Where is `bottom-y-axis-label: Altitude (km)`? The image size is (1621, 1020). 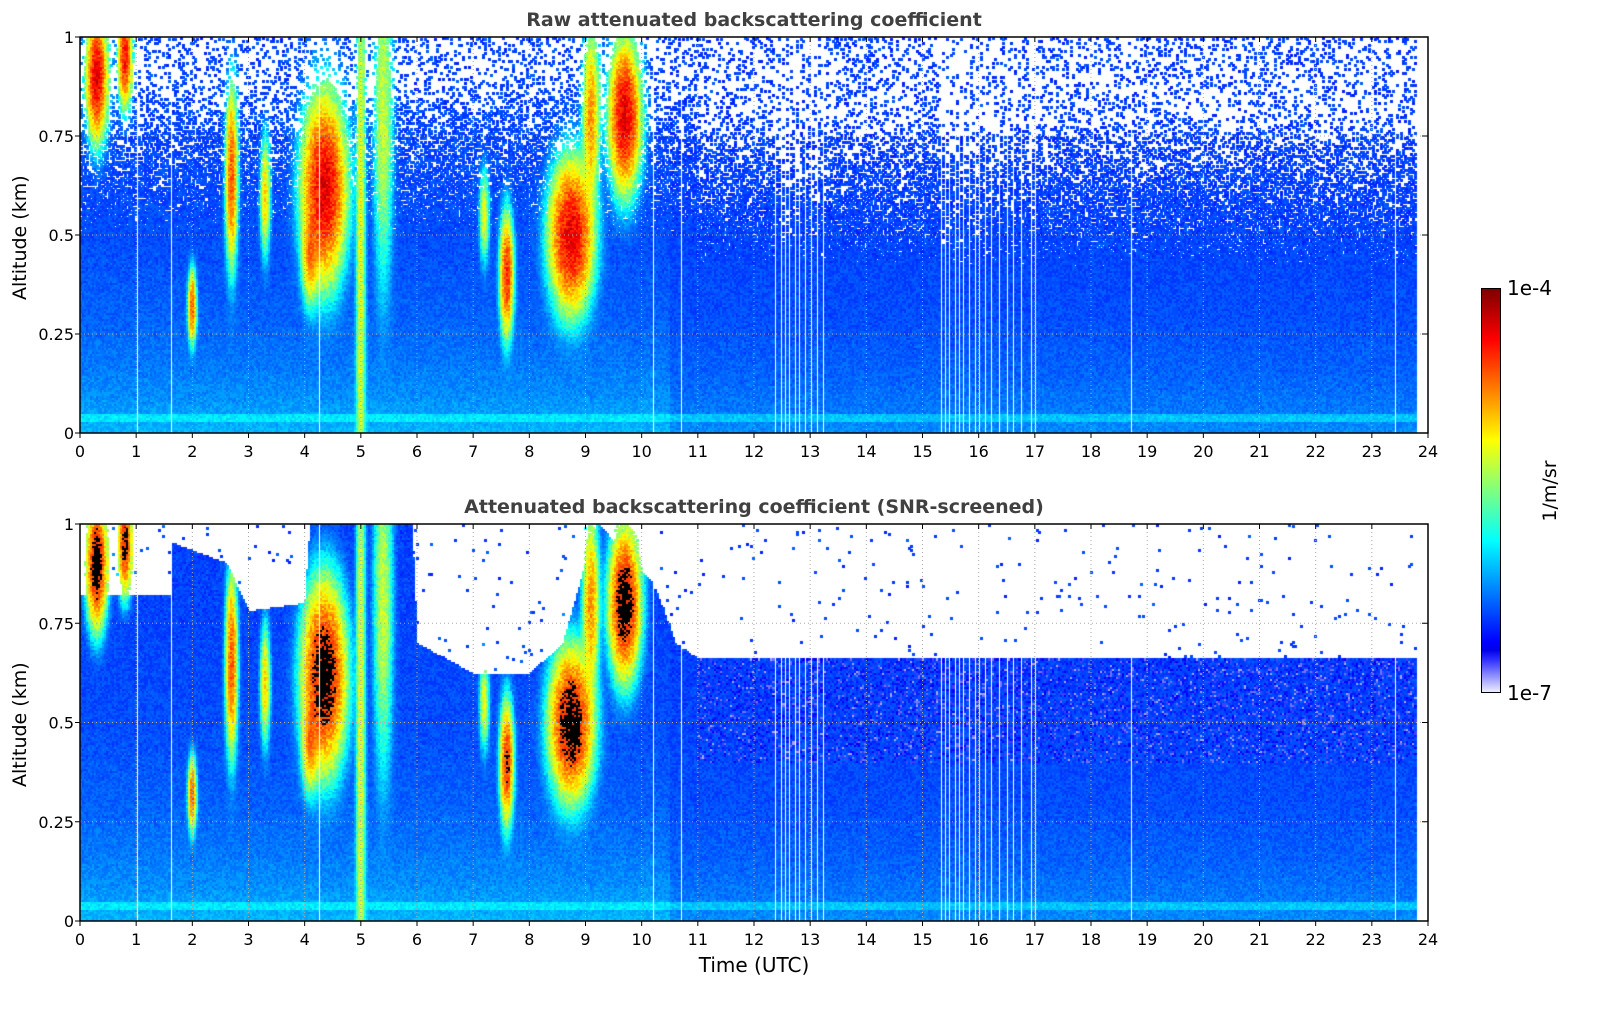
bottom-y-axis-label: Altitude (km) is located at coordinates (20, 724).